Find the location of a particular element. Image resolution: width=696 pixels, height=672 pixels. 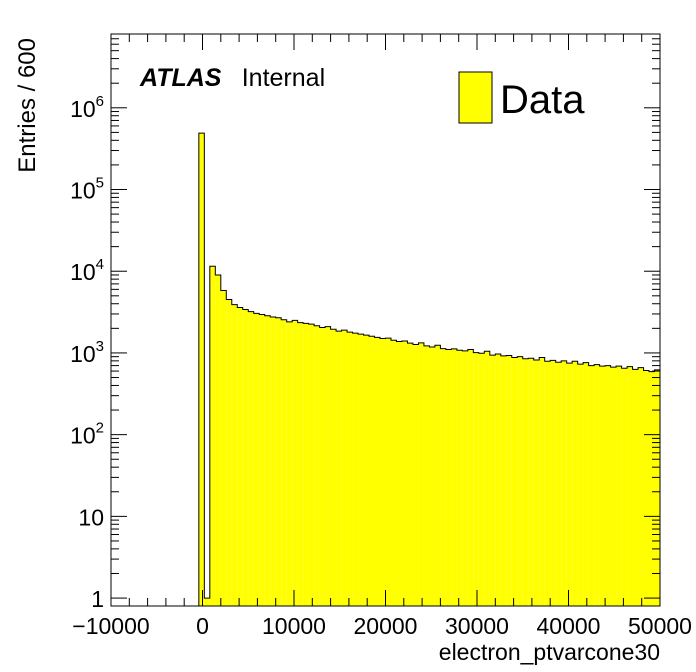

legend-swatch is located at coordinates (475, 97).